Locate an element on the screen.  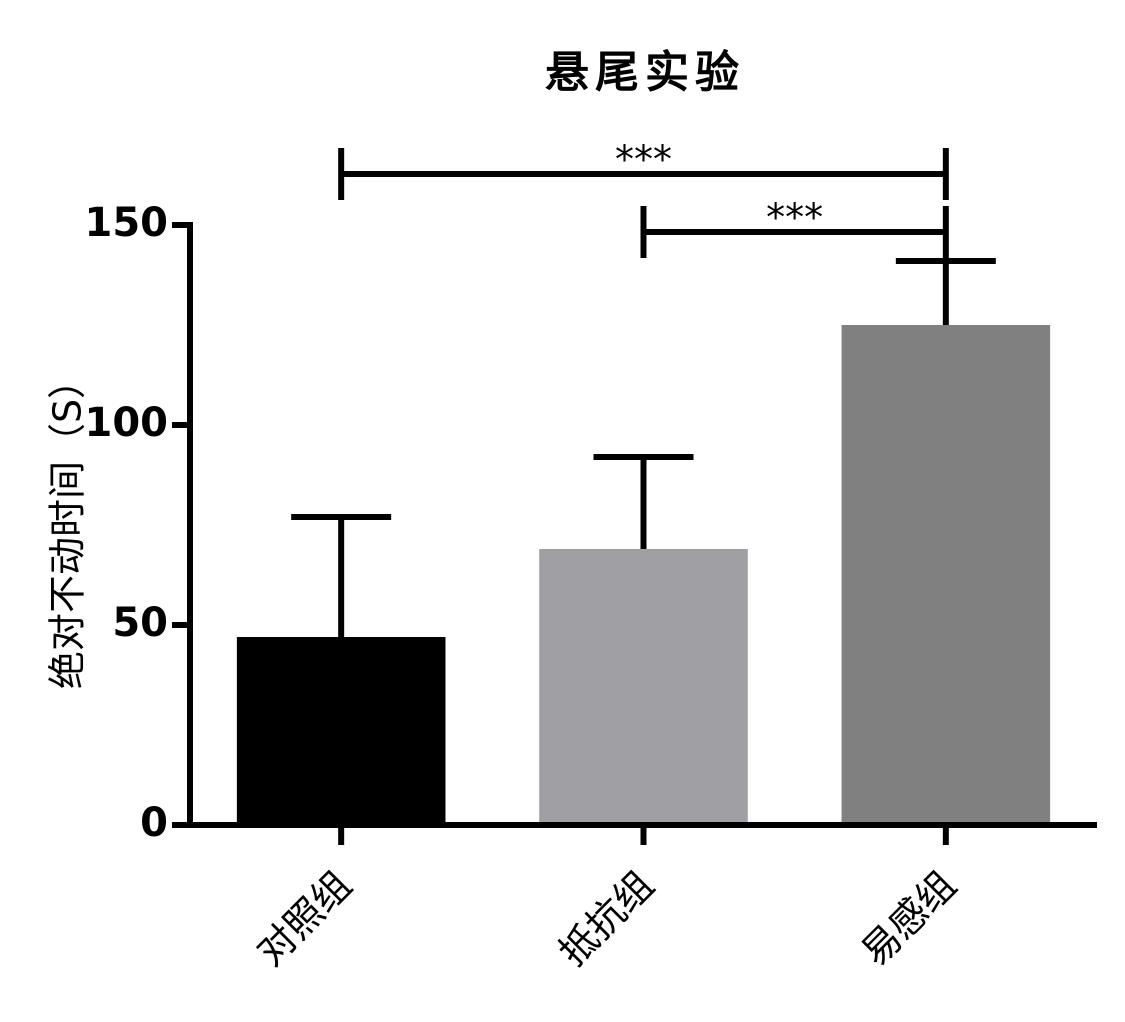
y-tick-label: 50 is located at coordinates (140, 623).